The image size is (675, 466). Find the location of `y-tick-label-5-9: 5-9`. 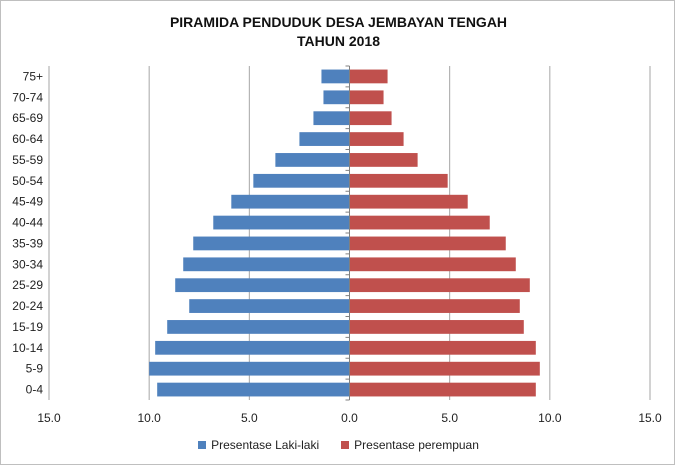

y-tick-label-5-9: 5-9 is located at coordinates (35, 369).